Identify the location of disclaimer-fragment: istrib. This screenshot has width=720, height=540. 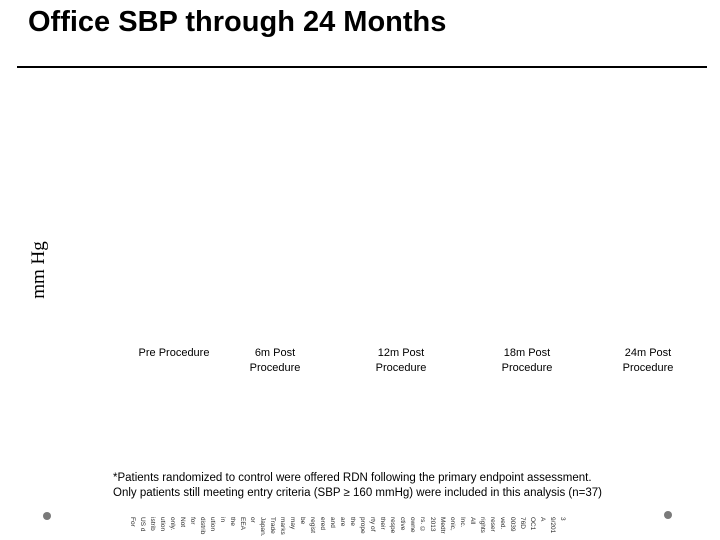
(152, 524).